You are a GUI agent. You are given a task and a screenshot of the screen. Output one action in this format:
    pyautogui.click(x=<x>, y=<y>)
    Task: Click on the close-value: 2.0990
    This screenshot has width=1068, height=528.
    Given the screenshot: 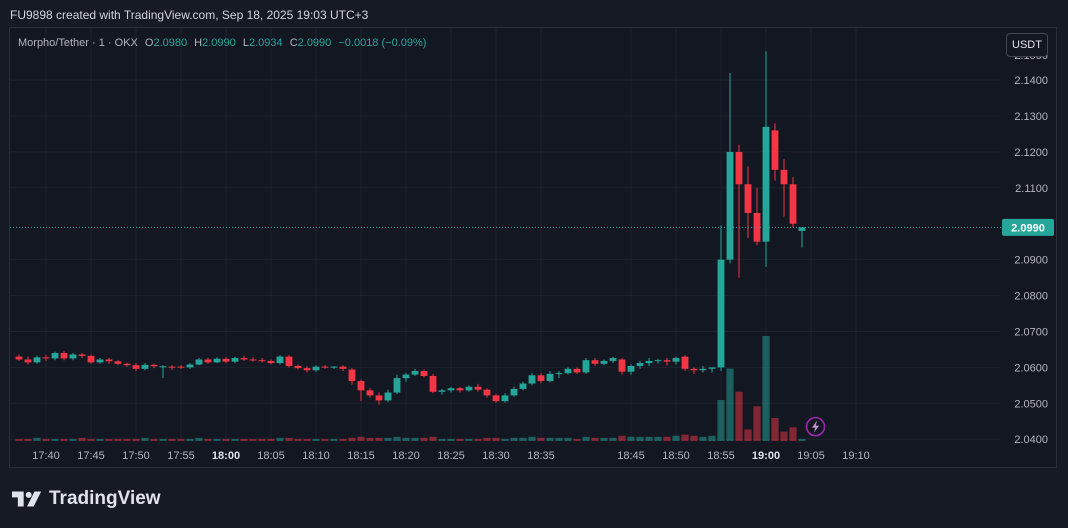 What is the action you would take?
    pyautogui.click(x=314, y=43)
    